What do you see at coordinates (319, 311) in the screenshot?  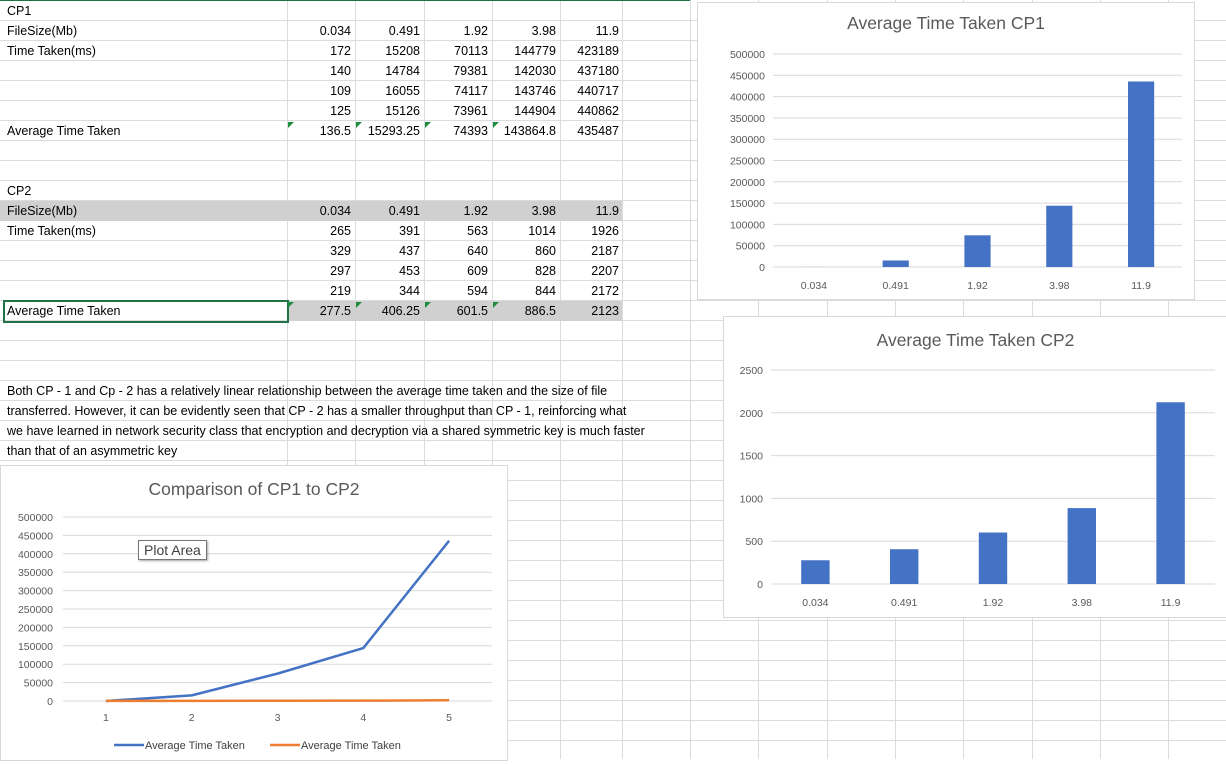 I see `cp2-average-cell: 277.5` at bounding box center [319, 311].